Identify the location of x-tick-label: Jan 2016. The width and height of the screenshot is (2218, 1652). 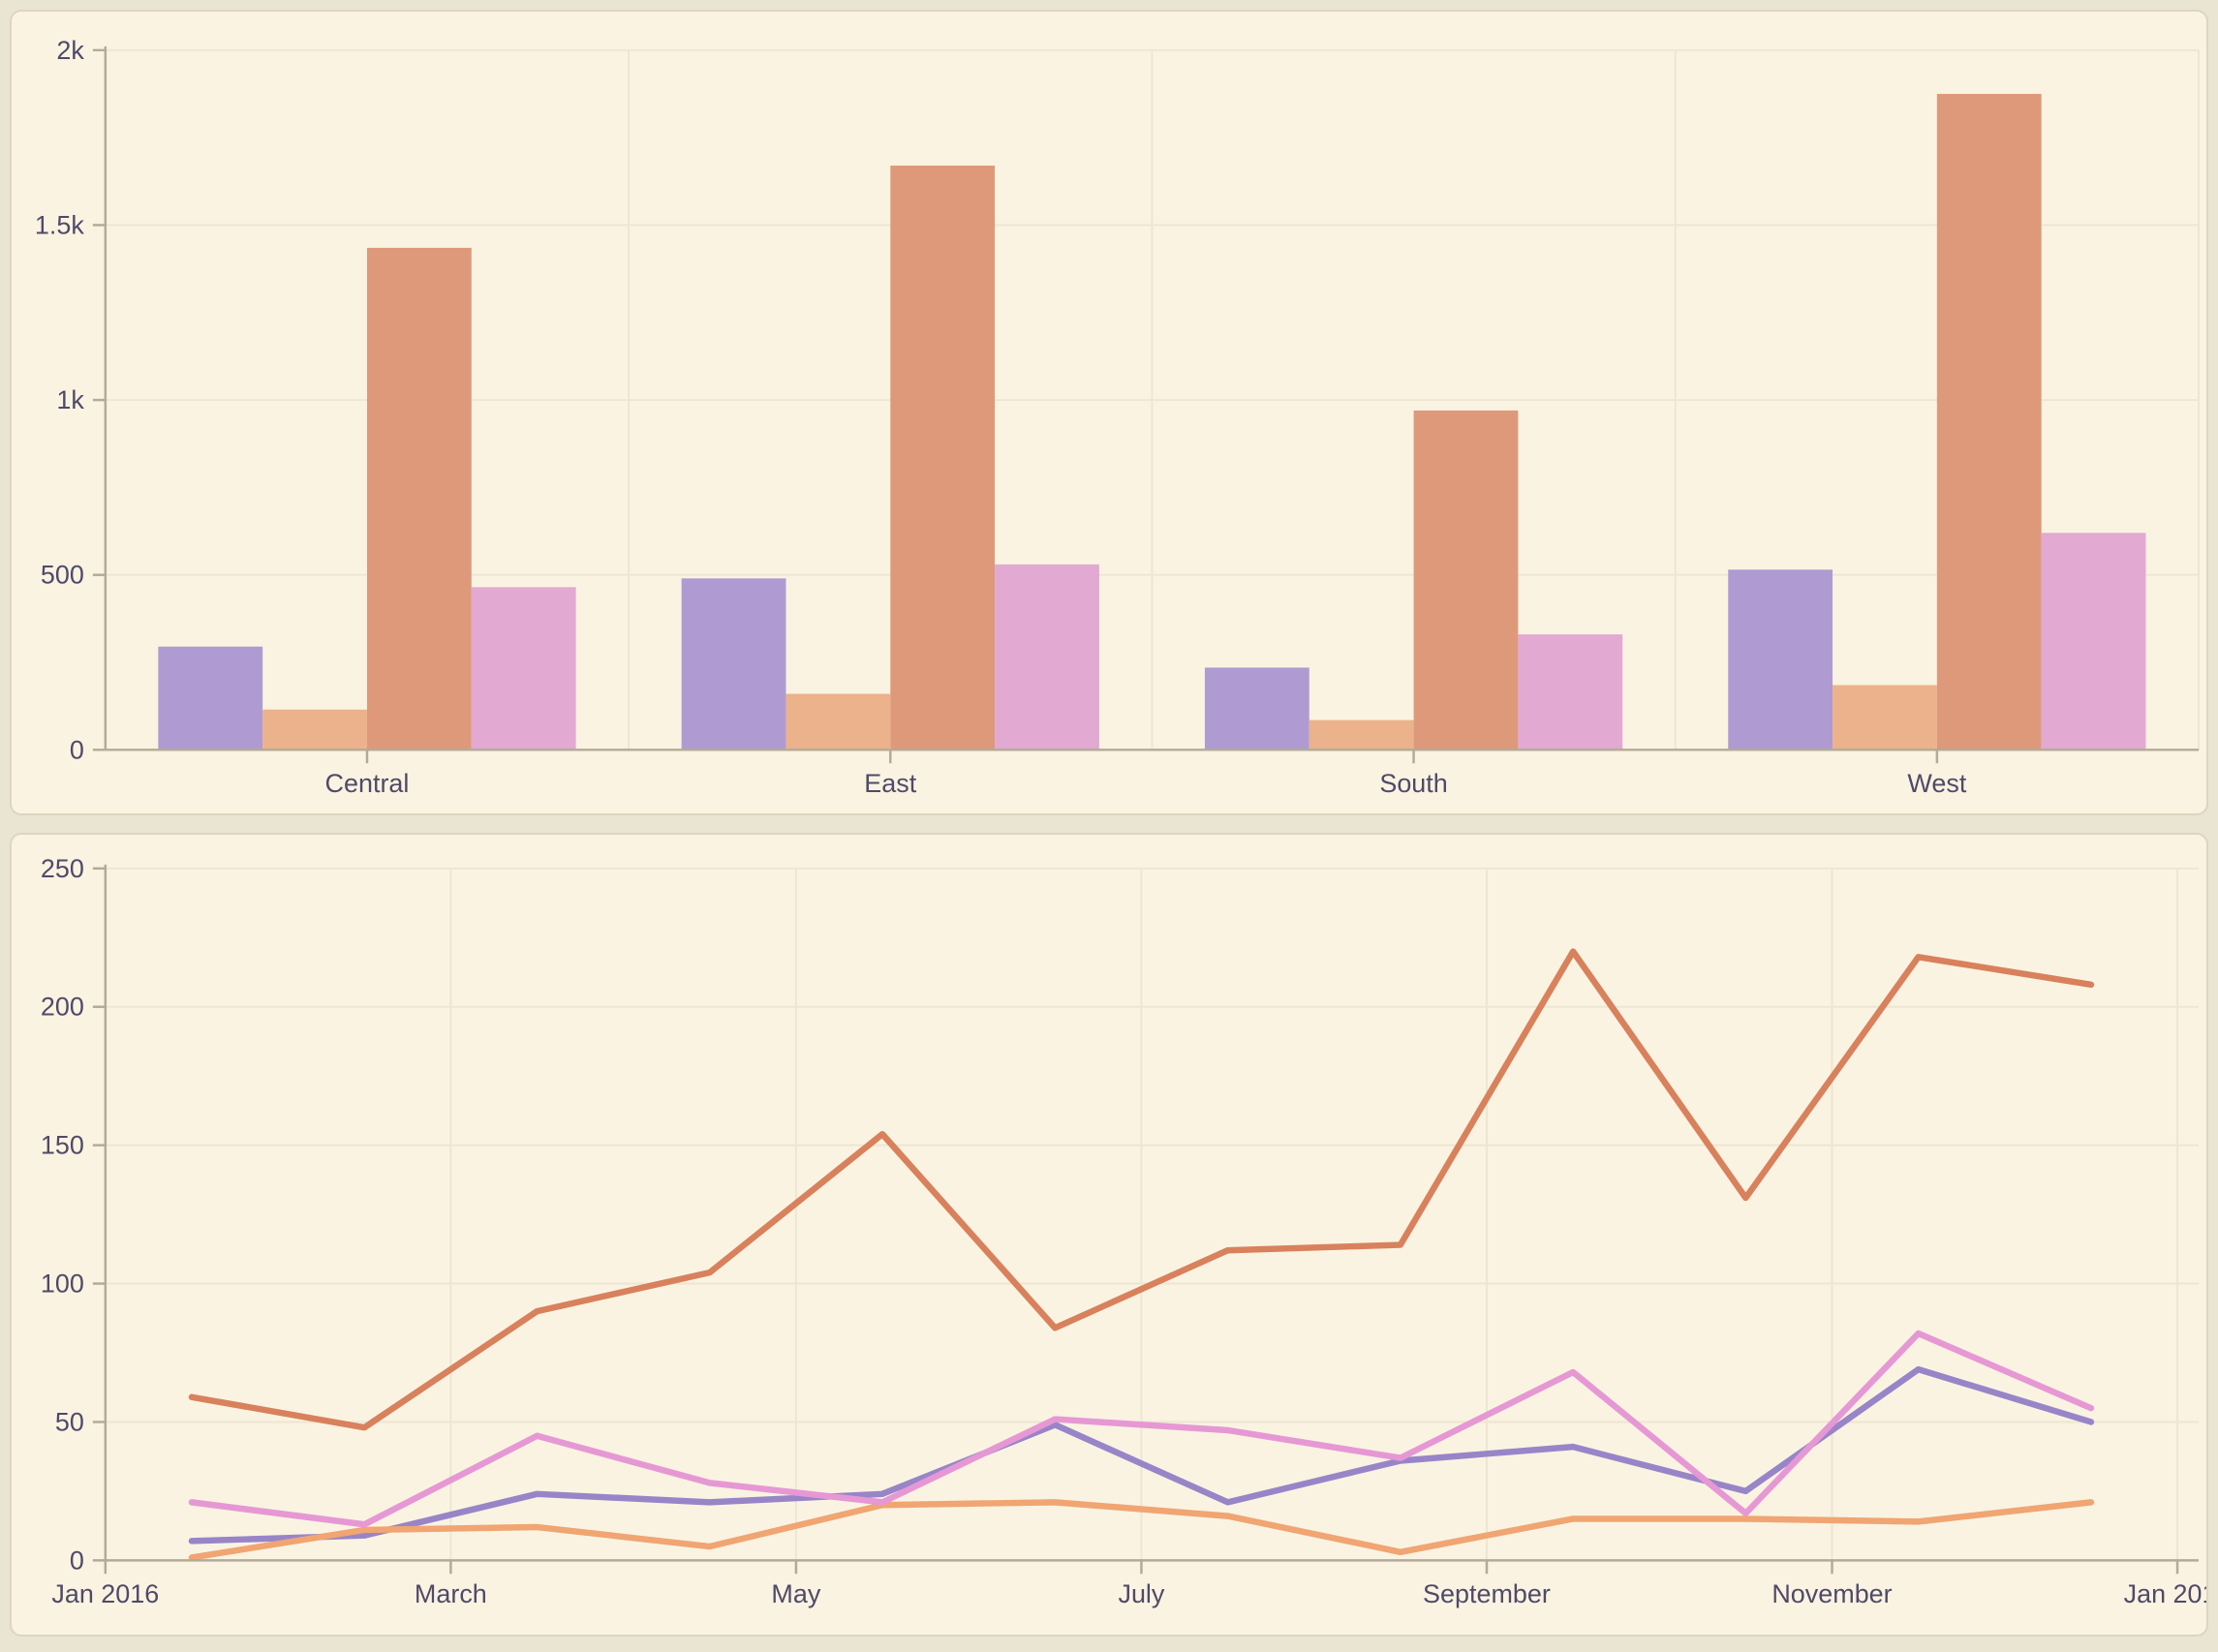
(105, 1593).